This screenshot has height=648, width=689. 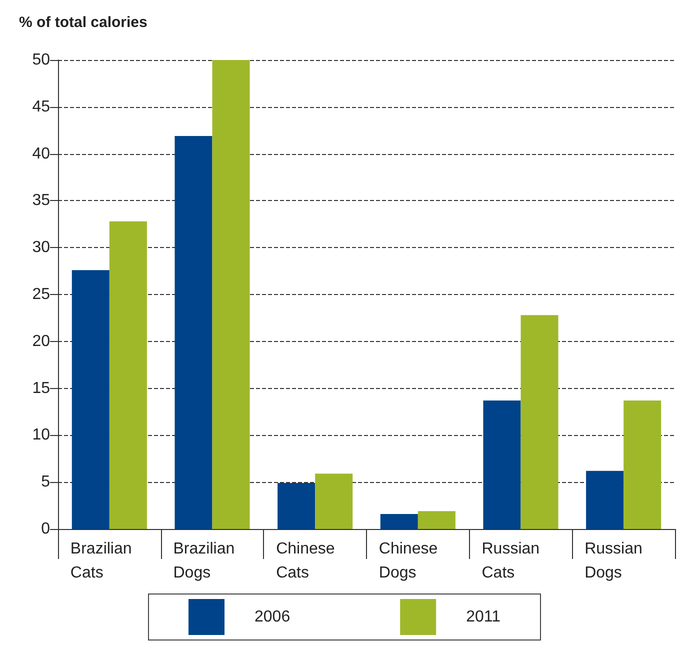 What do you see at coordinates (41, 435) in the screenshot?
I see `y-tick-label: 10` at bounding box center [41, 435].